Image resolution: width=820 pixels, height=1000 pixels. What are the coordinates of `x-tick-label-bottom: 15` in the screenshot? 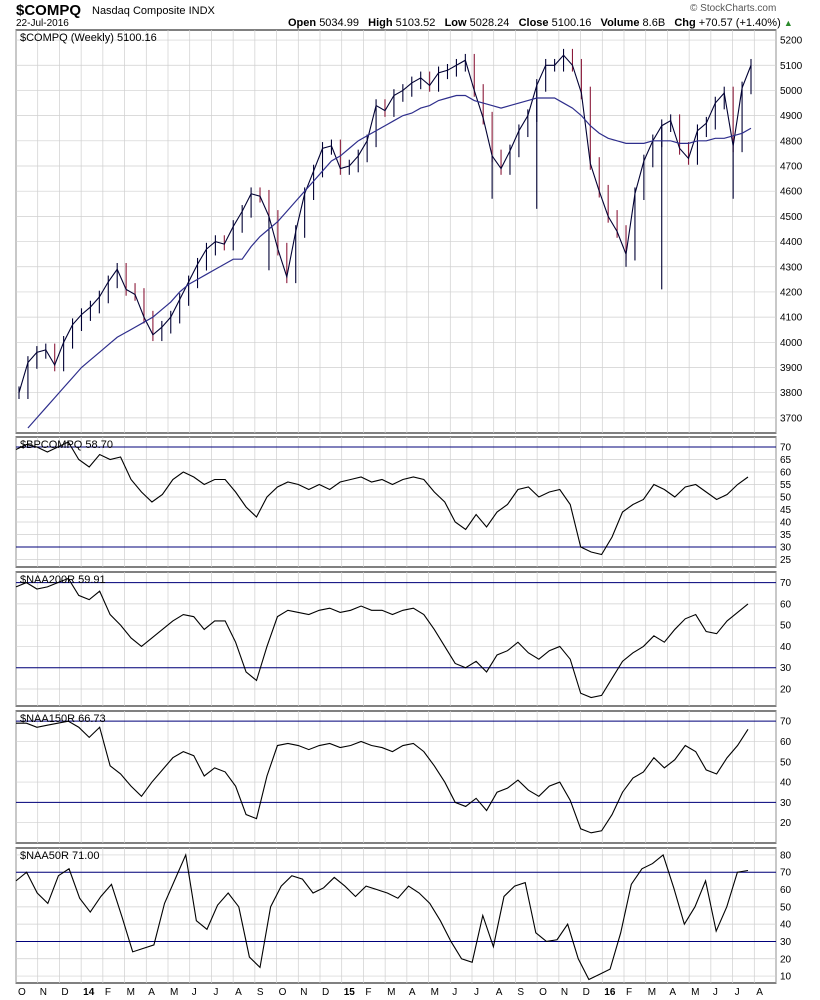 It's located at (350, 992).